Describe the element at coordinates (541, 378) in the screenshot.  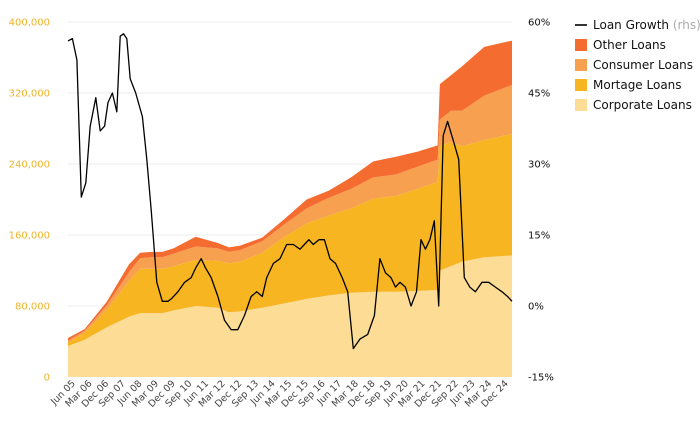
I see `right-tick-label: -15%` at that location.